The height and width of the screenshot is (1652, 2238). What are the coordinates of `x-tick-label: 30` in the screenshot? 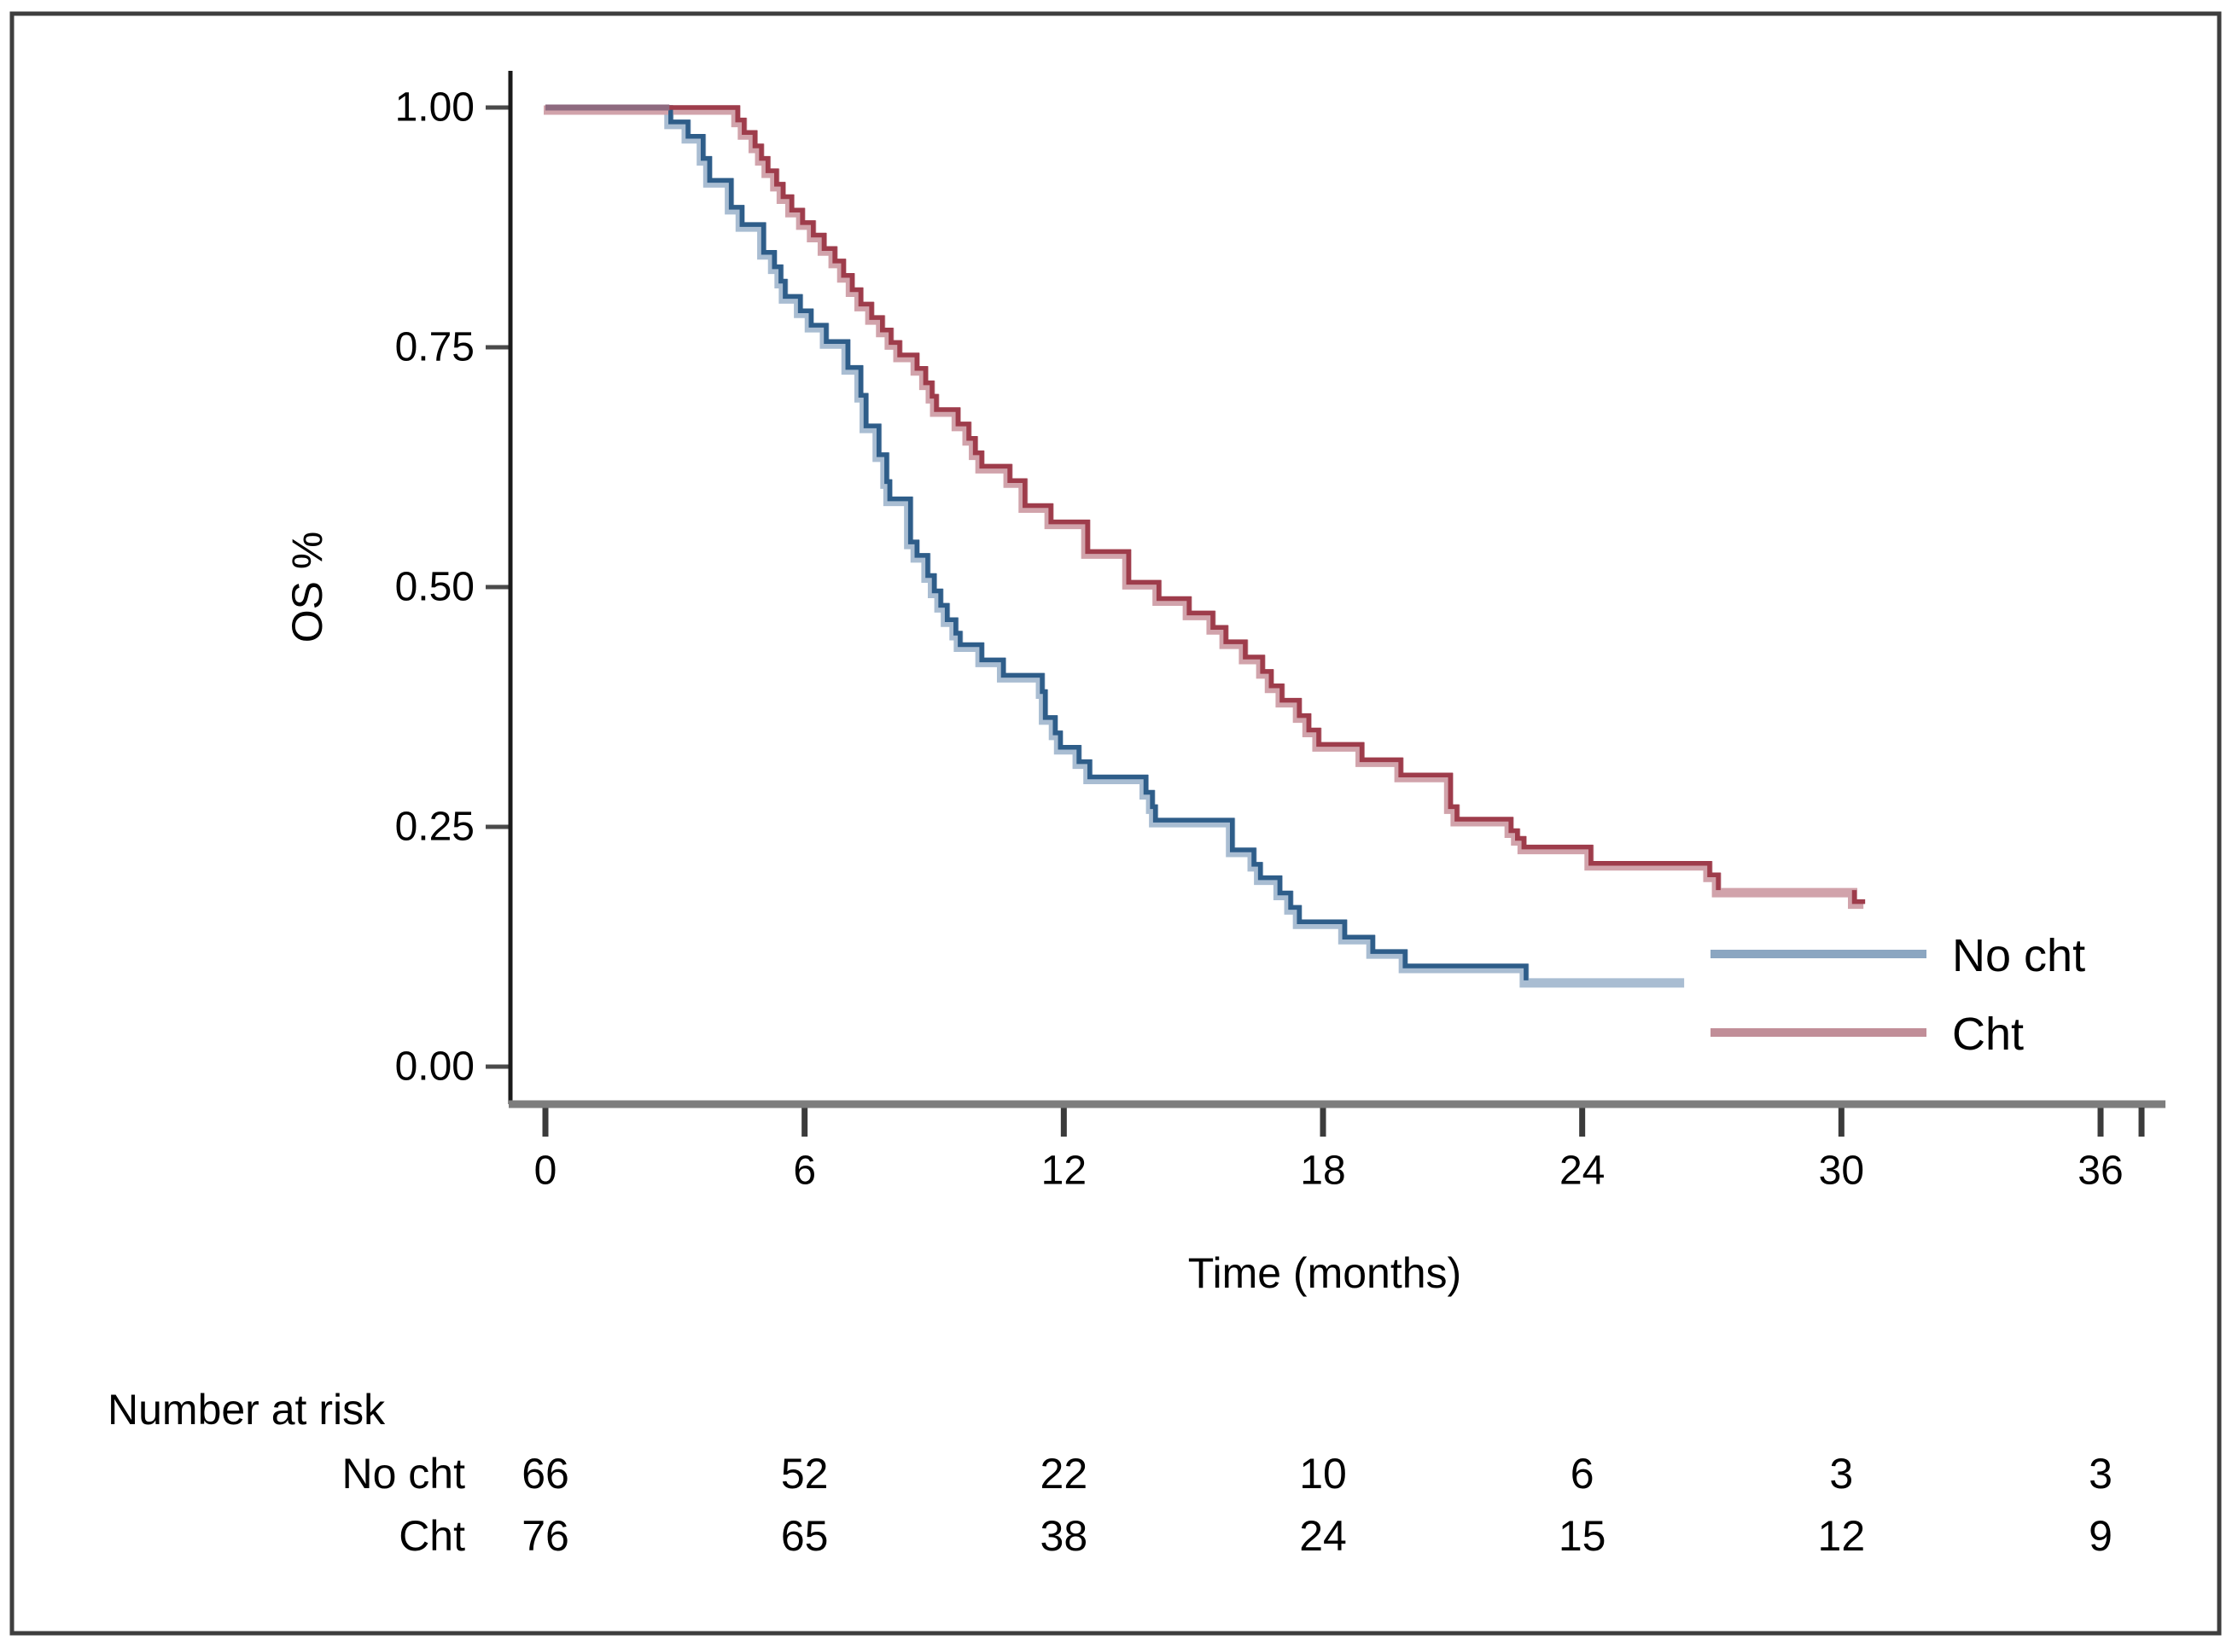 It's located at (1841, 1171).